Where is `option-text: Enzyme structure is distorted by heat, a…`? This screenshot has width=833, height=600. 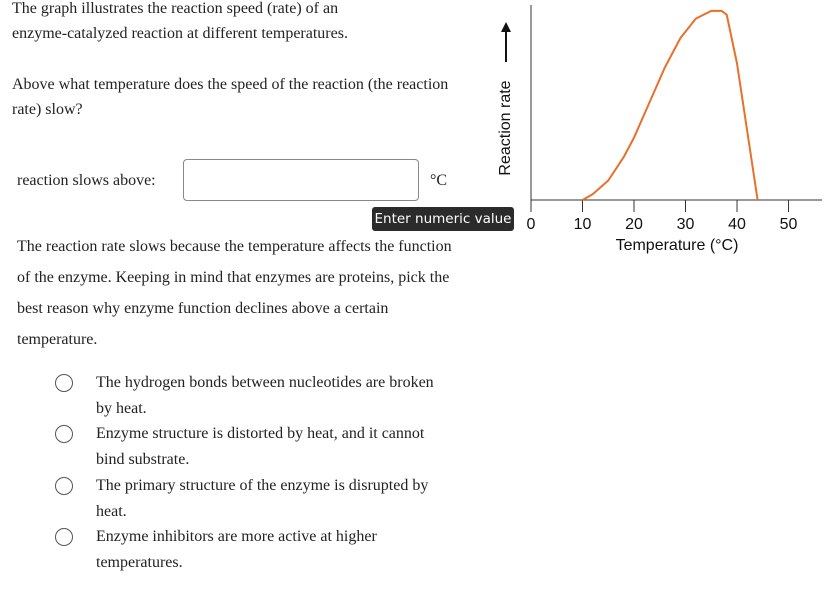 option-text: Enzyme structure is distorted by heat, a… is located at coordinates (260, 446).